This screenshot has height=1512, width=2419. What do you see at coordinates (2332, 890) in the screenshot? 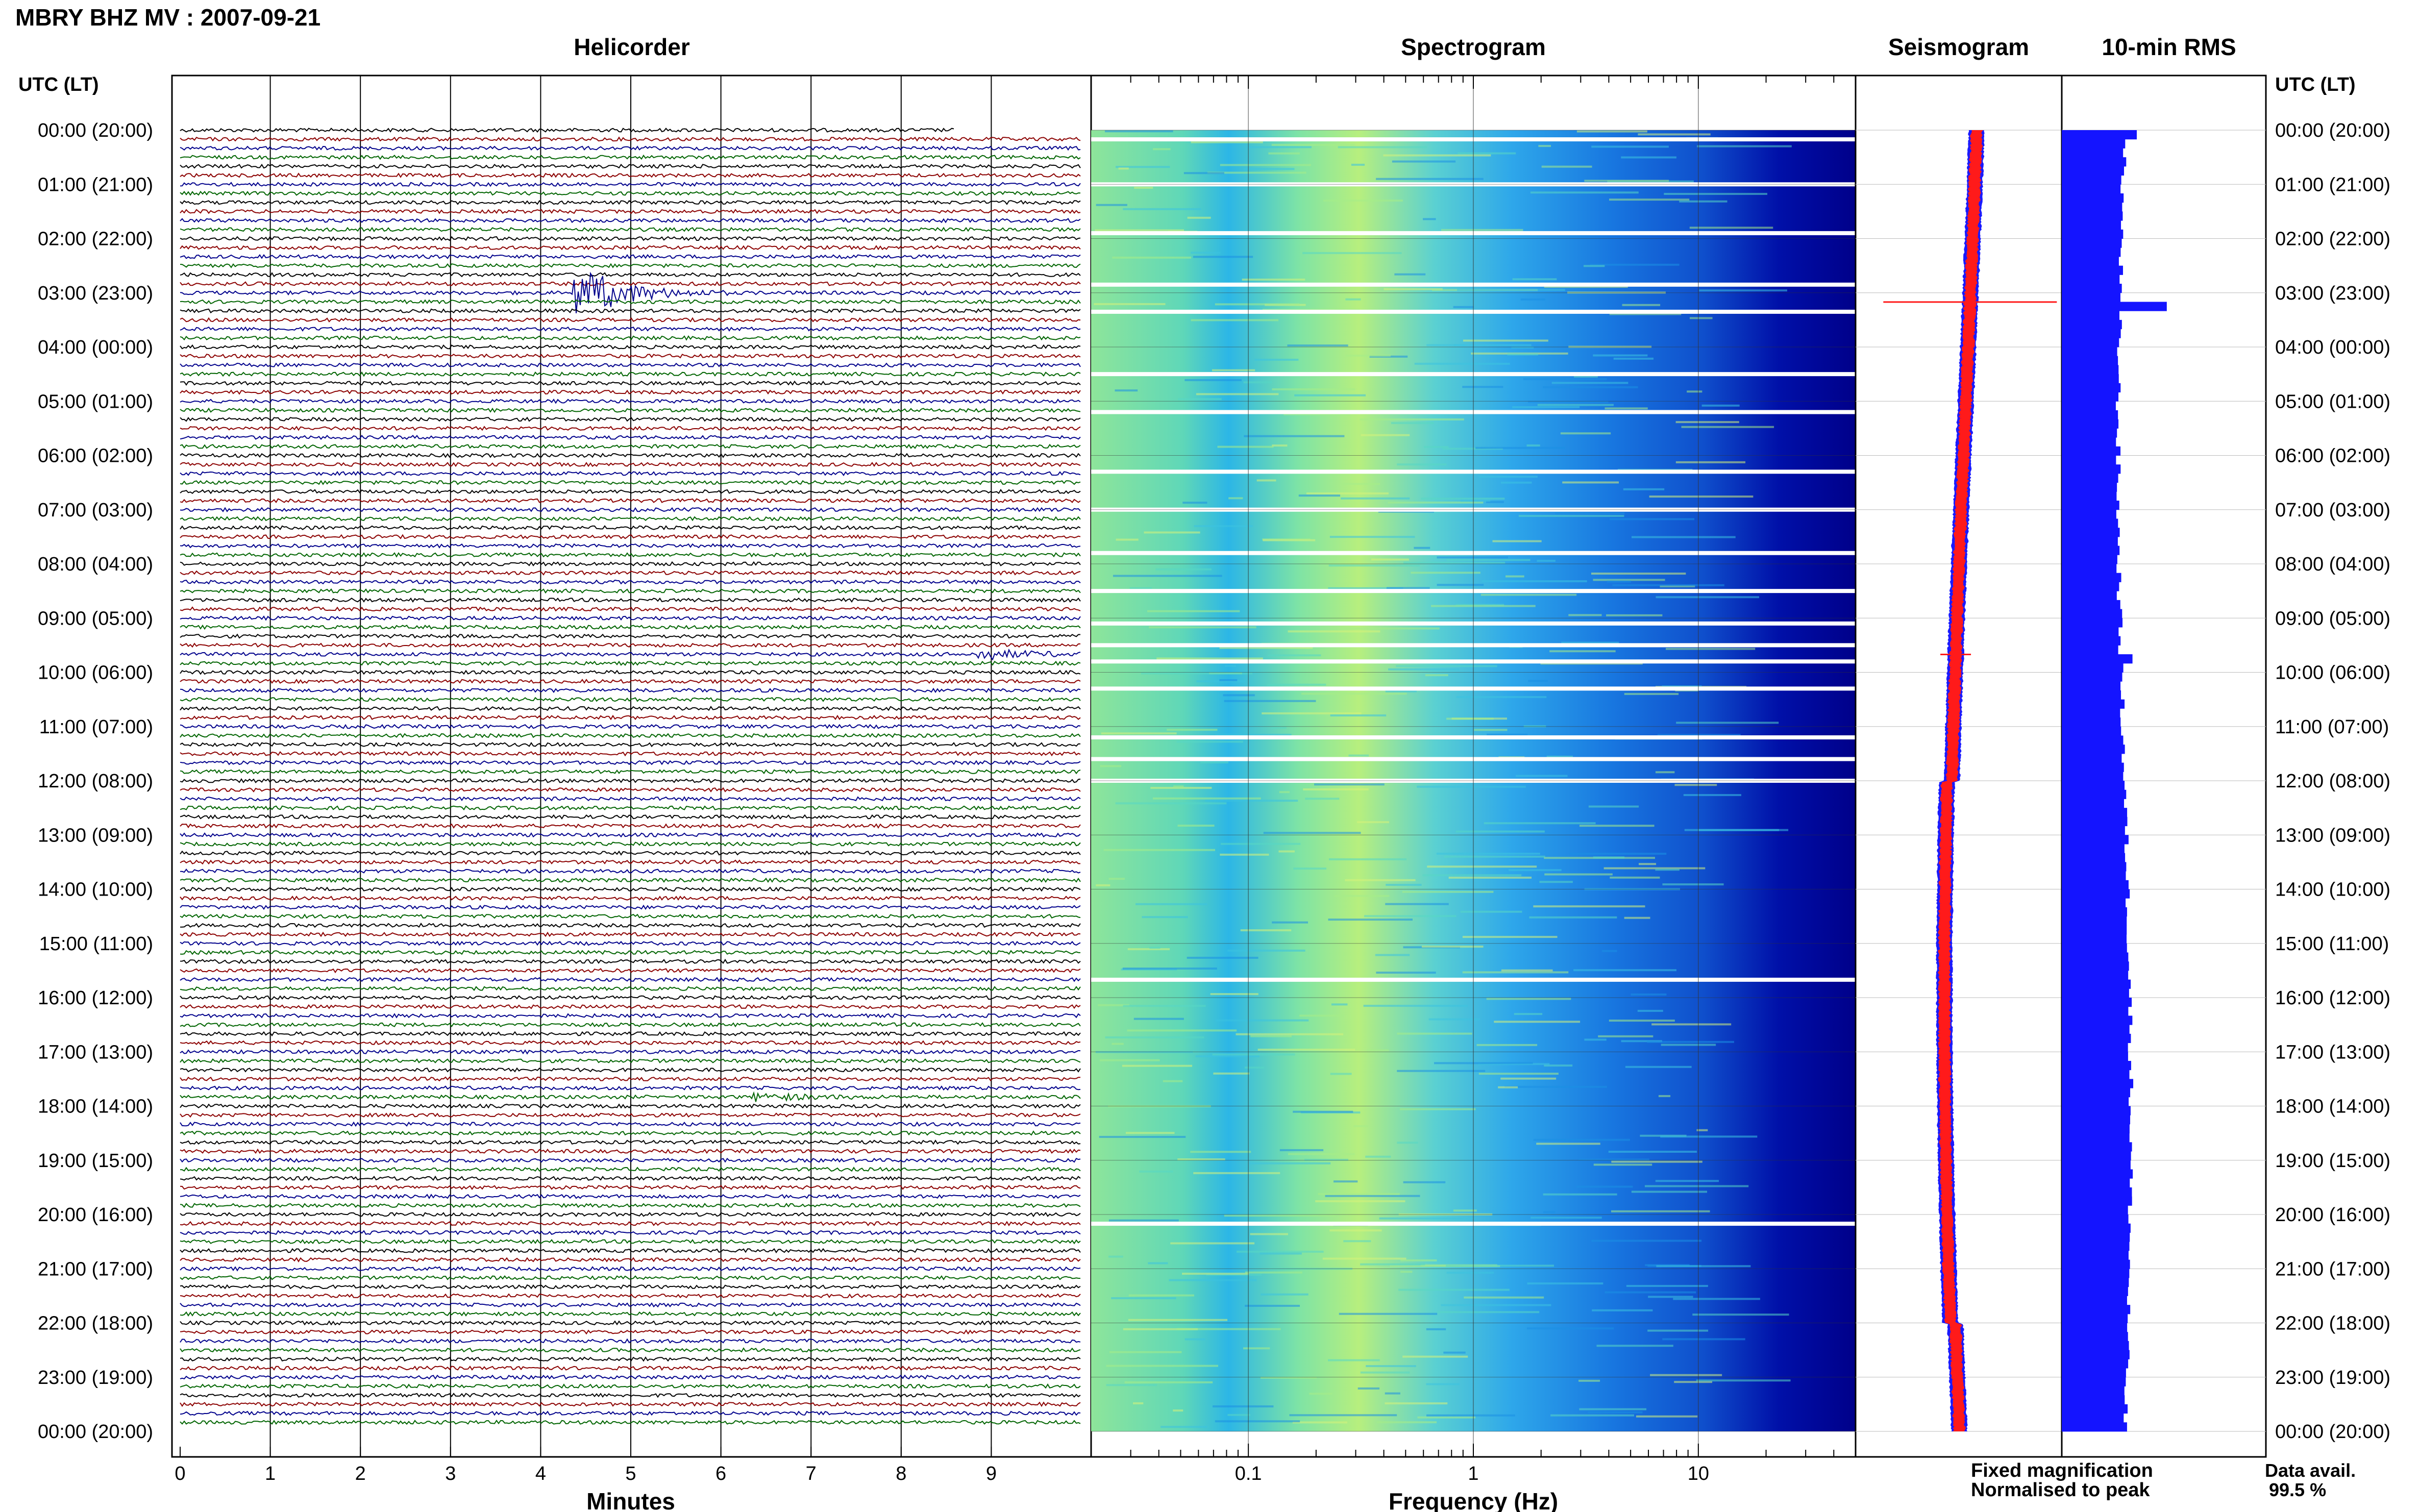
I see `time-label-right: 14:00 (10:00)` at bounding box center [2332, 890].